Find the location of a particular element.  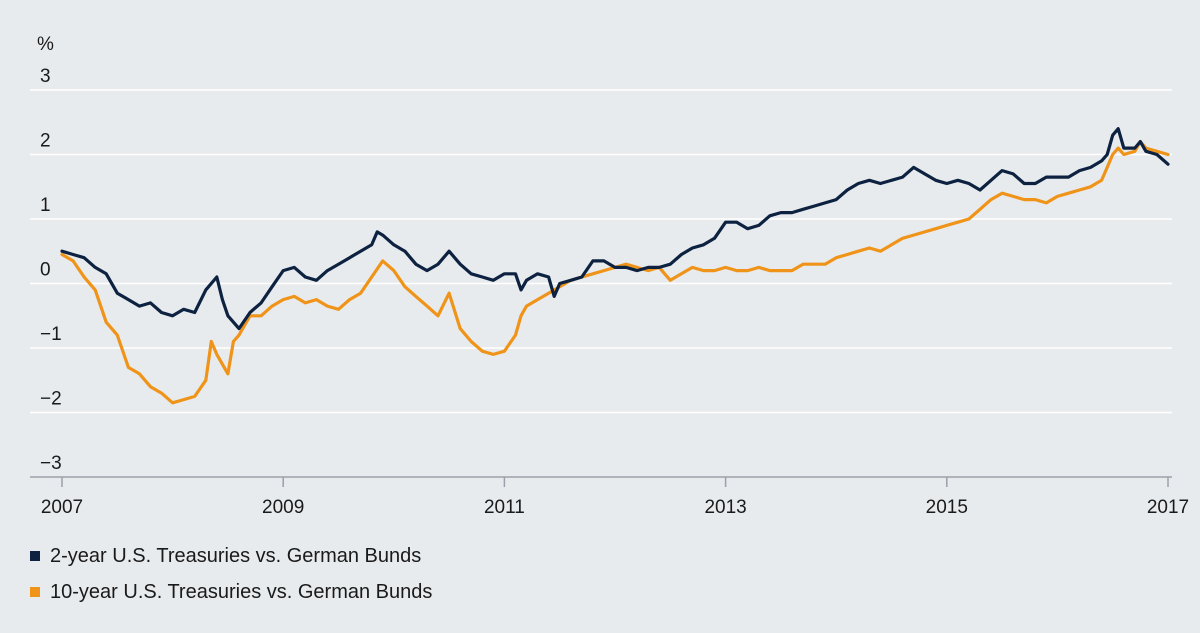

legend-item-10-year: 10-year U.S. Treasuries vs. German Bunds is located at coordinates (231, 592).